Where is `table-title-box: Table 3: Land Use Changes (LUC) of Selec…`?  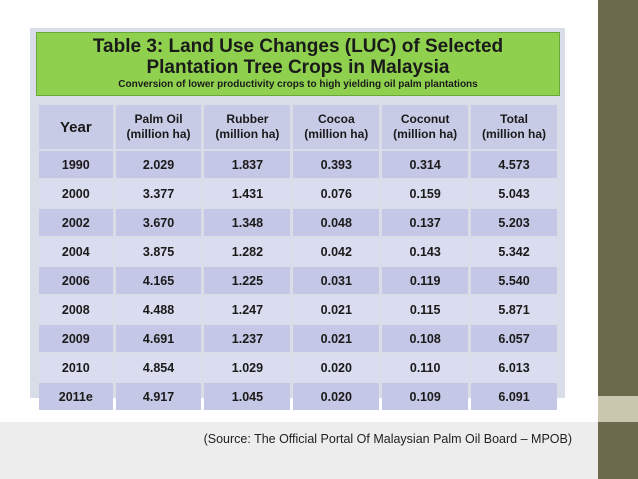
table-title-box: Table 3: Land Use Changes (LUC) of Selec… is located at coordinates (298, 64).